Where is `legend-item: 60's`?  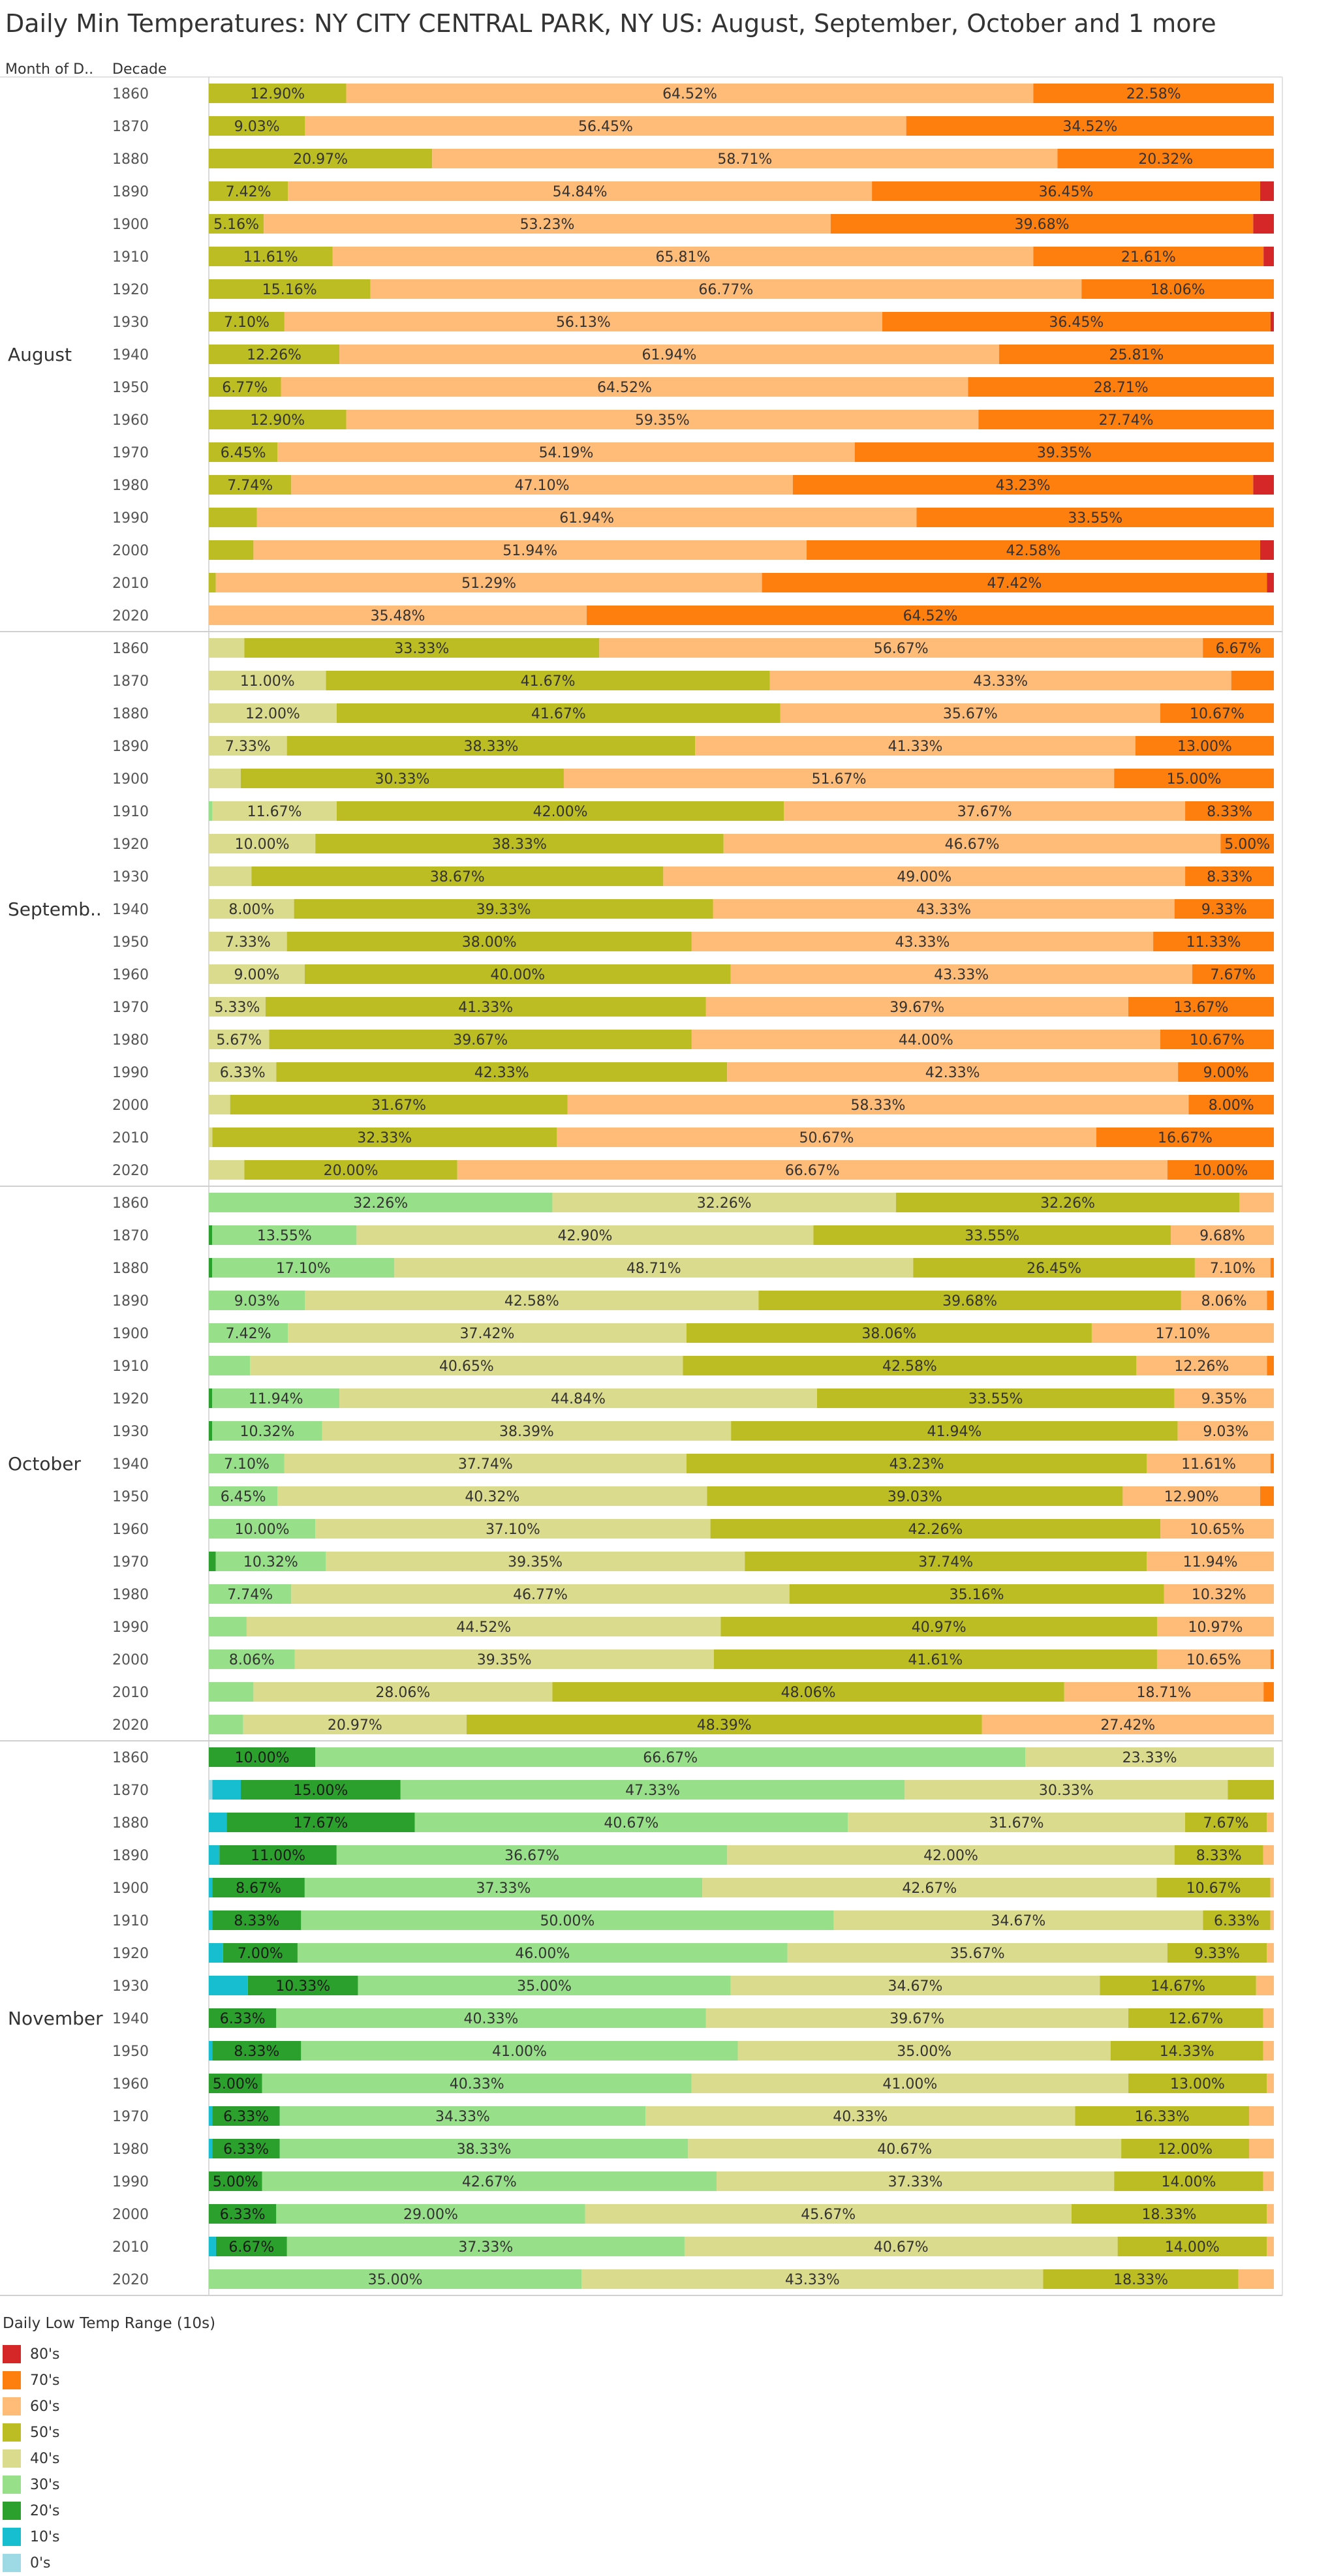
legend-item: 60's is located at coordinates (109, 2406).